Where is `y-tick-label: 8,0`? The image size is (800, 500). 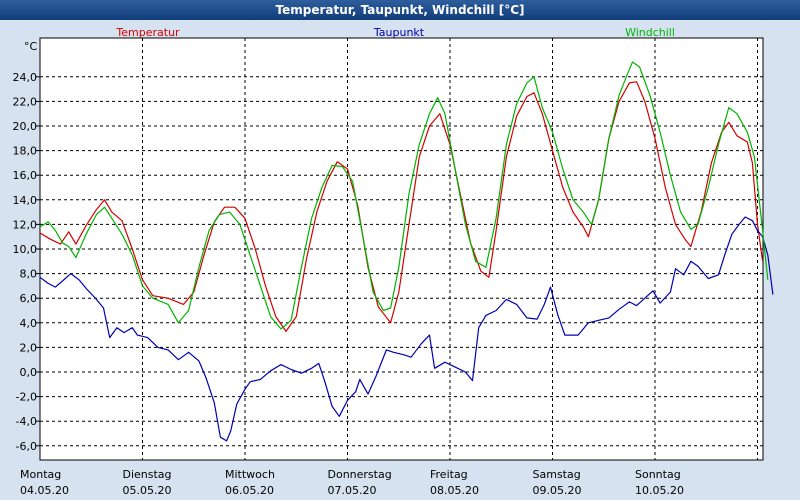
y-tick-label: 8,0 is located at coordinates (29, 274).